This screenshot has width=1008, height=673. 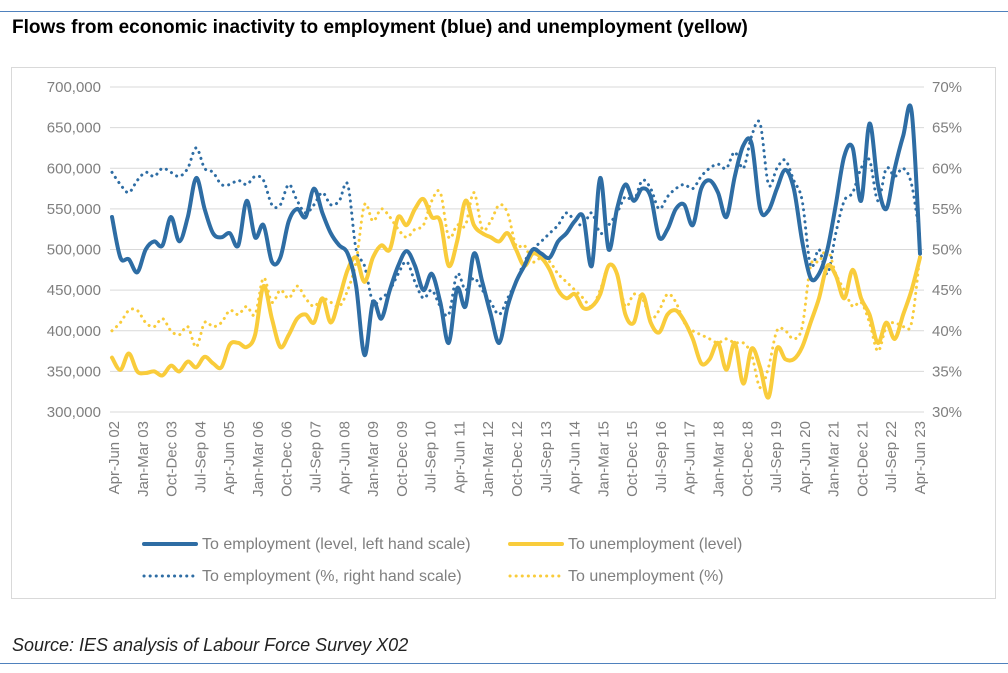 What do you see at coordinates (834, 459) in the screenshot?
I see `x-tick-label: Jan-Mar 21` at bounding box center [834, 459].